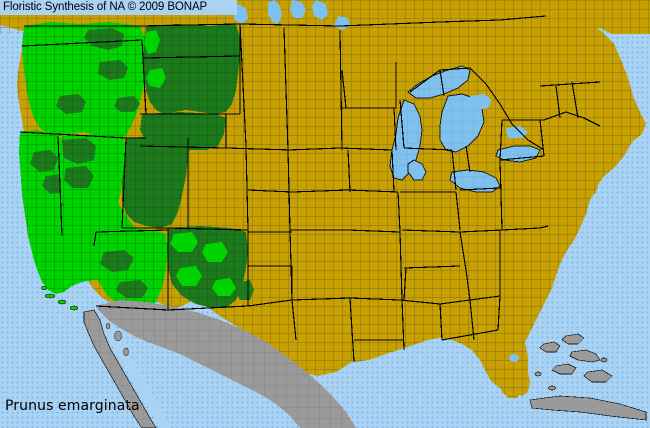  I want to click on species-name-label: Prunus emarginata, so click(72, 406).